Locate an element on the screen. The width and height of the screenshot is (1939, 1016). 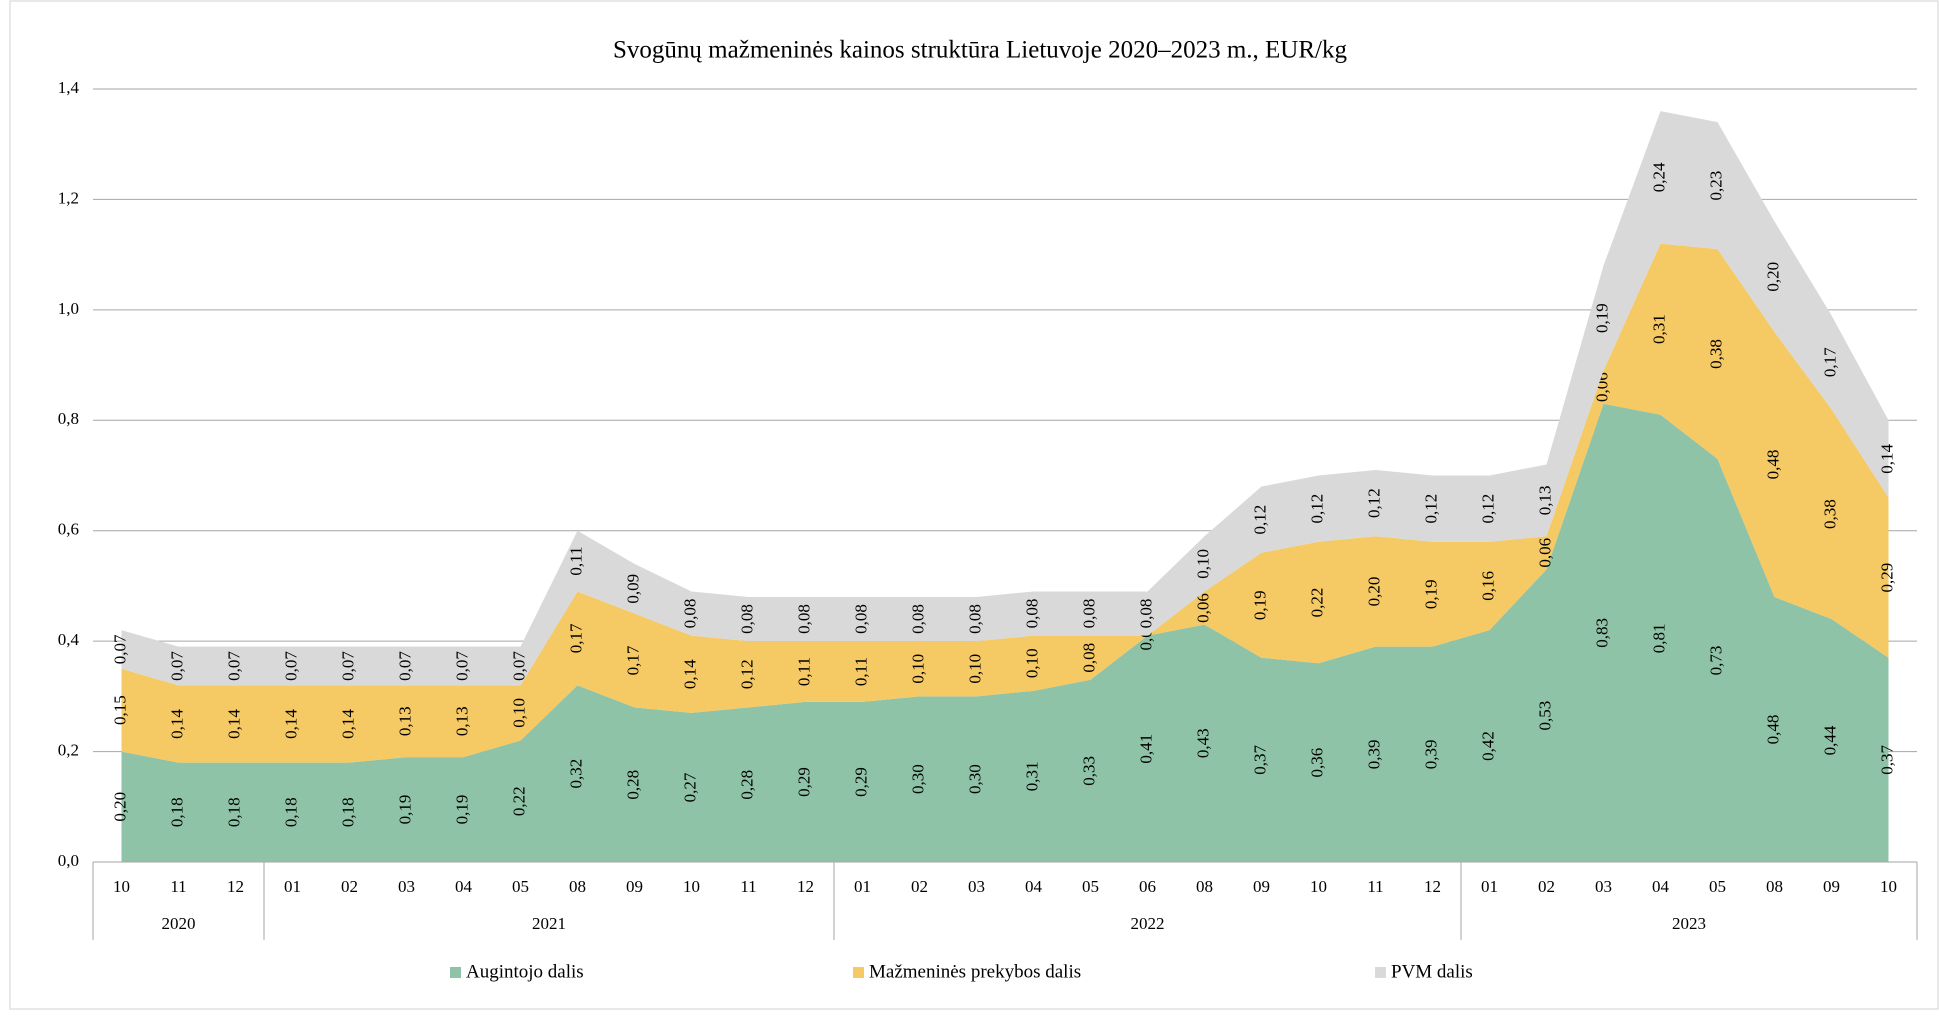
legend-label: Mažmeninės prekybos dalis is located at coordinates (975, 971).